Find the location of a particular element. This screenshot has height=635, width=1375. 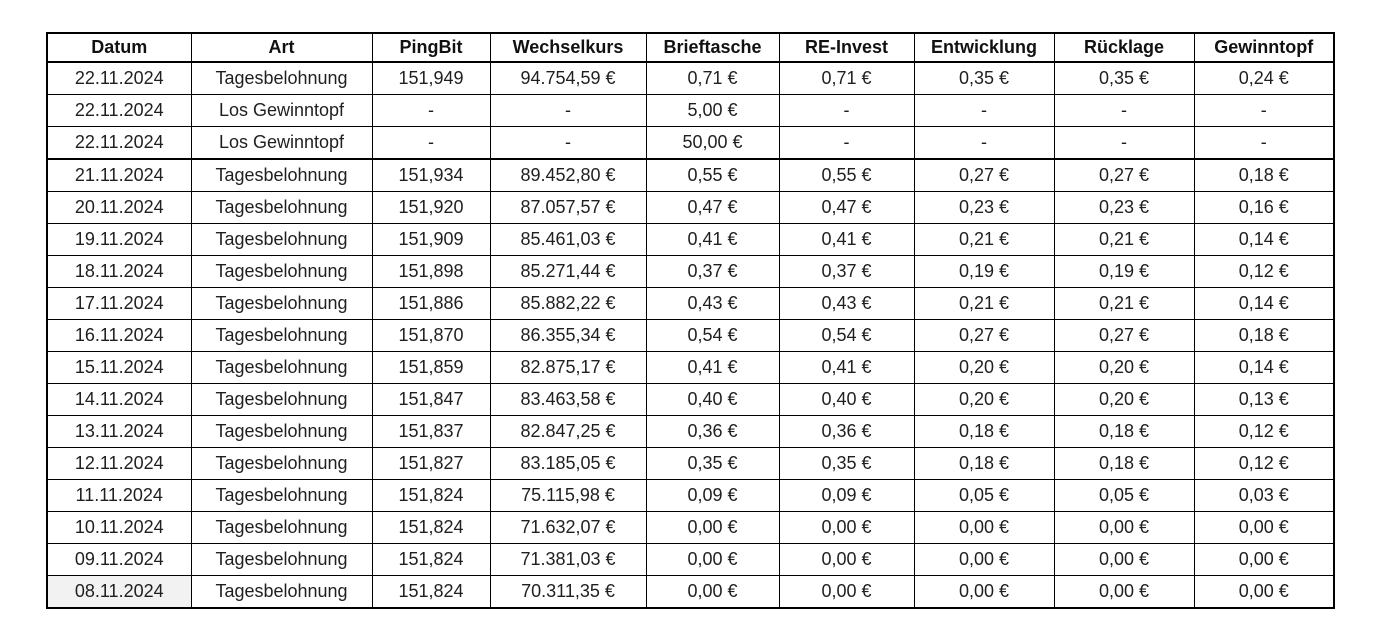

table-cell: 75.115,98 € is located at coordinates (568, 495).